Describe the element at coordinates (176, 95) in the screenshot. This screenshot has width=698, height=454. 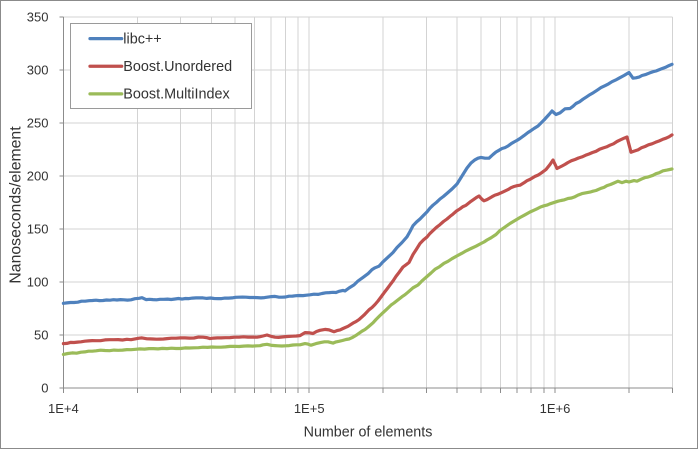
I see `svg-text: Boost.MultiIndex` at that location.